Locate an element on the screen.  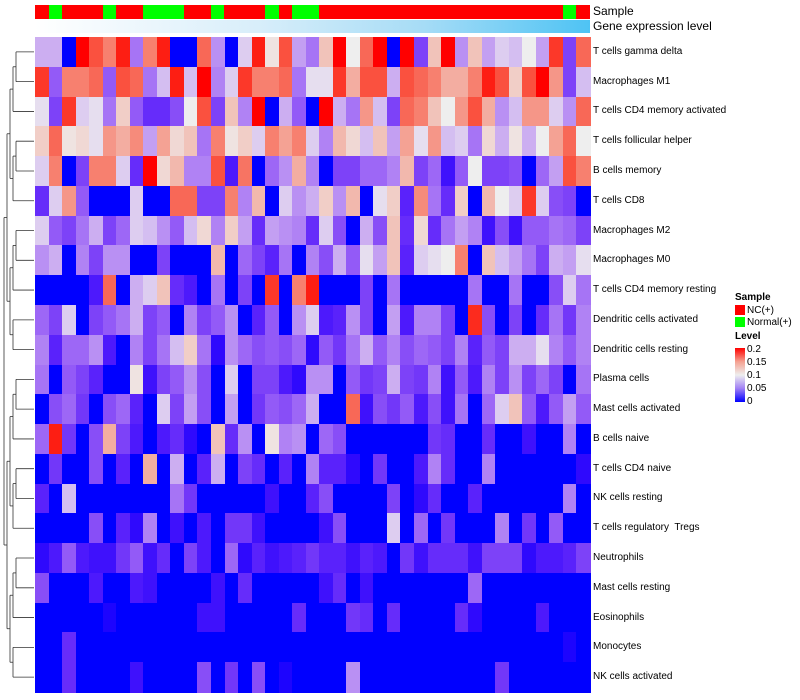
level-tick: 0 is located at coordinates (750, 401).